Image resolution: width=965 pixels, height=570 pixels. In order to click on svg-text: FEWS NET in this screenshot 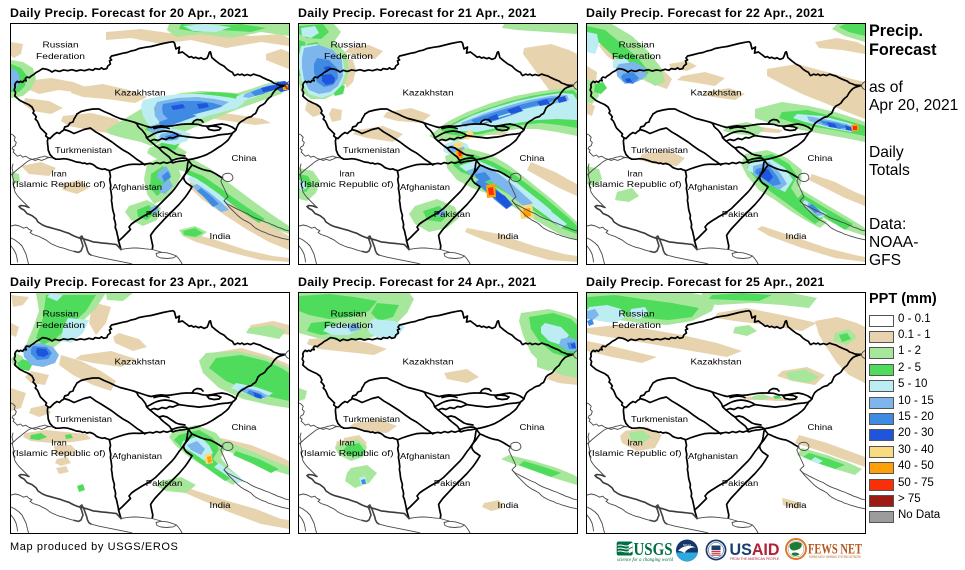, I will do `click(835, 550)`.